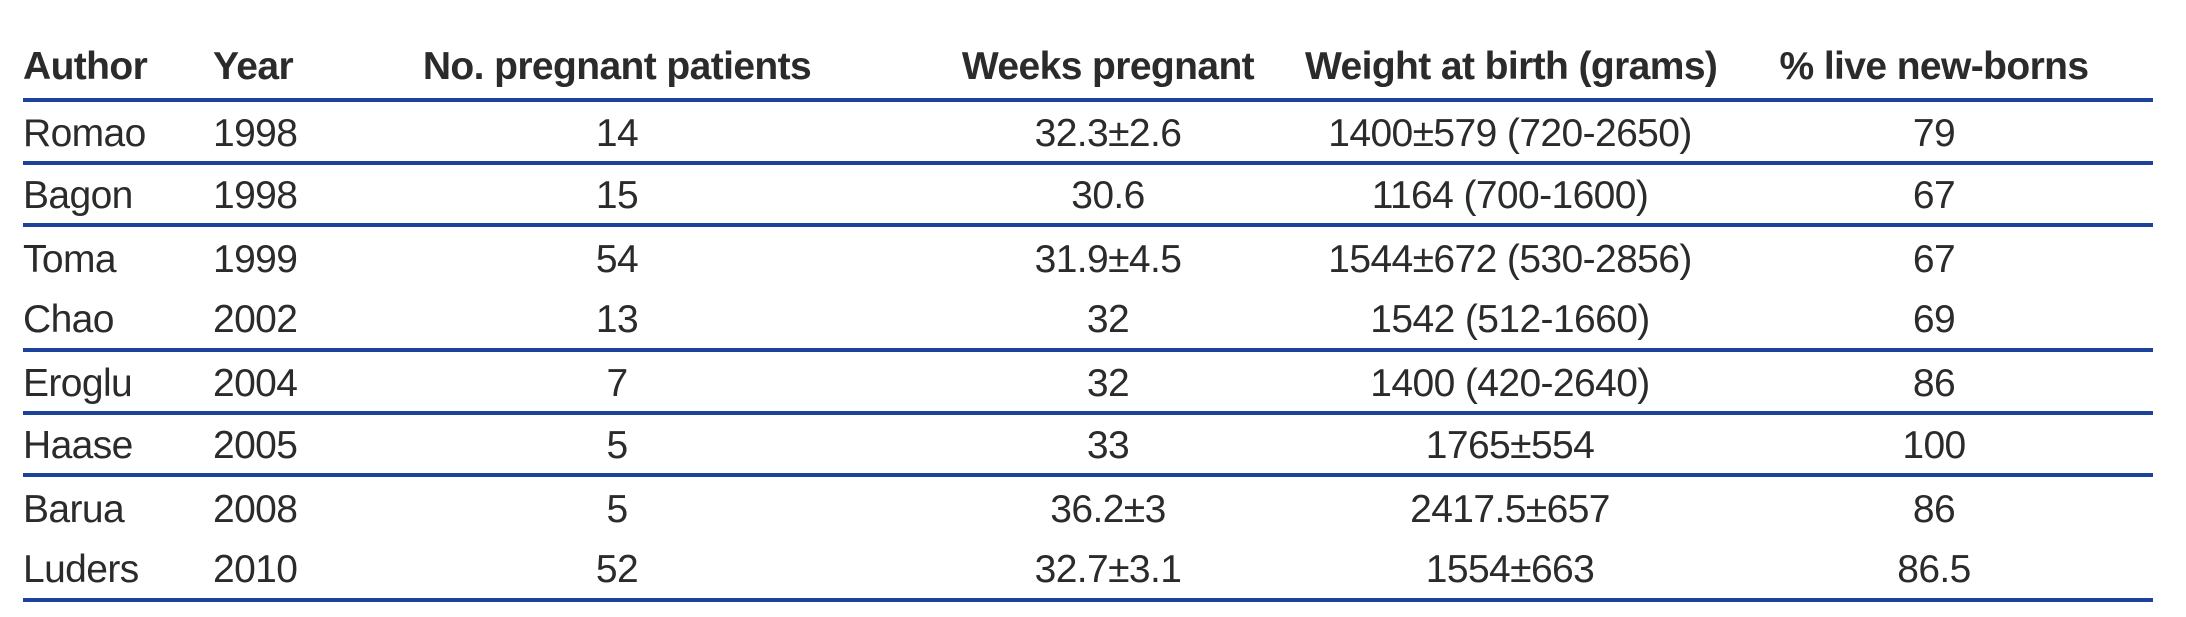 The image size is (2186, 617). I want to click on cell-patients: 13, so click(617, 319).